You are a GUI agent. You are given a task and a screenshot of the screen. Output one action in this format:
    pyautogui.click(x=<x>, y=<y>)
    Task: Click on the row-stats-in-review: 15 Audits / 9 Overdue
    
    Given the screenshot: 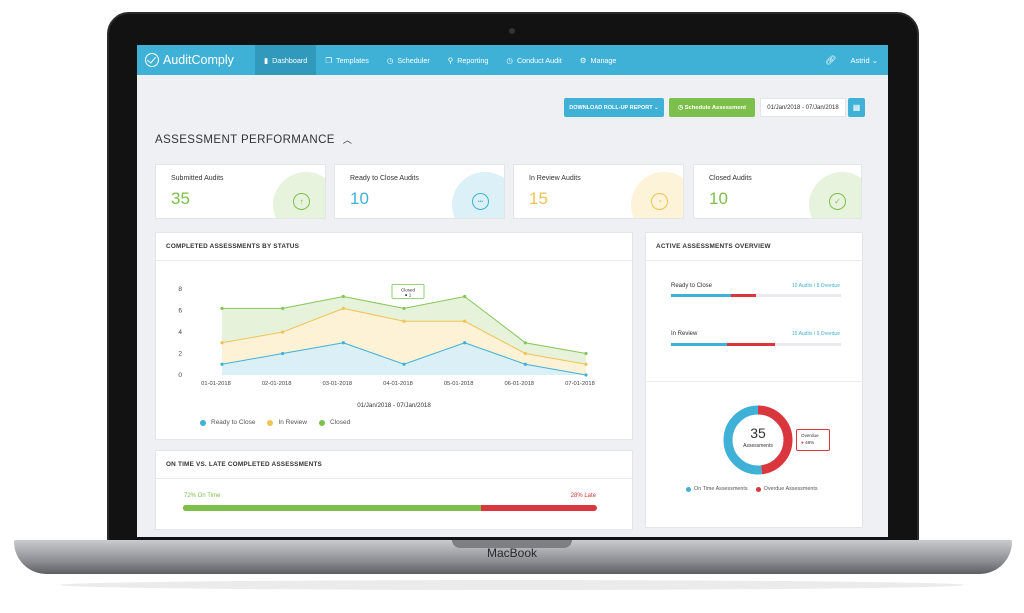 What is the action you would take?
    pyautogui.click(x=815, y=334)
    